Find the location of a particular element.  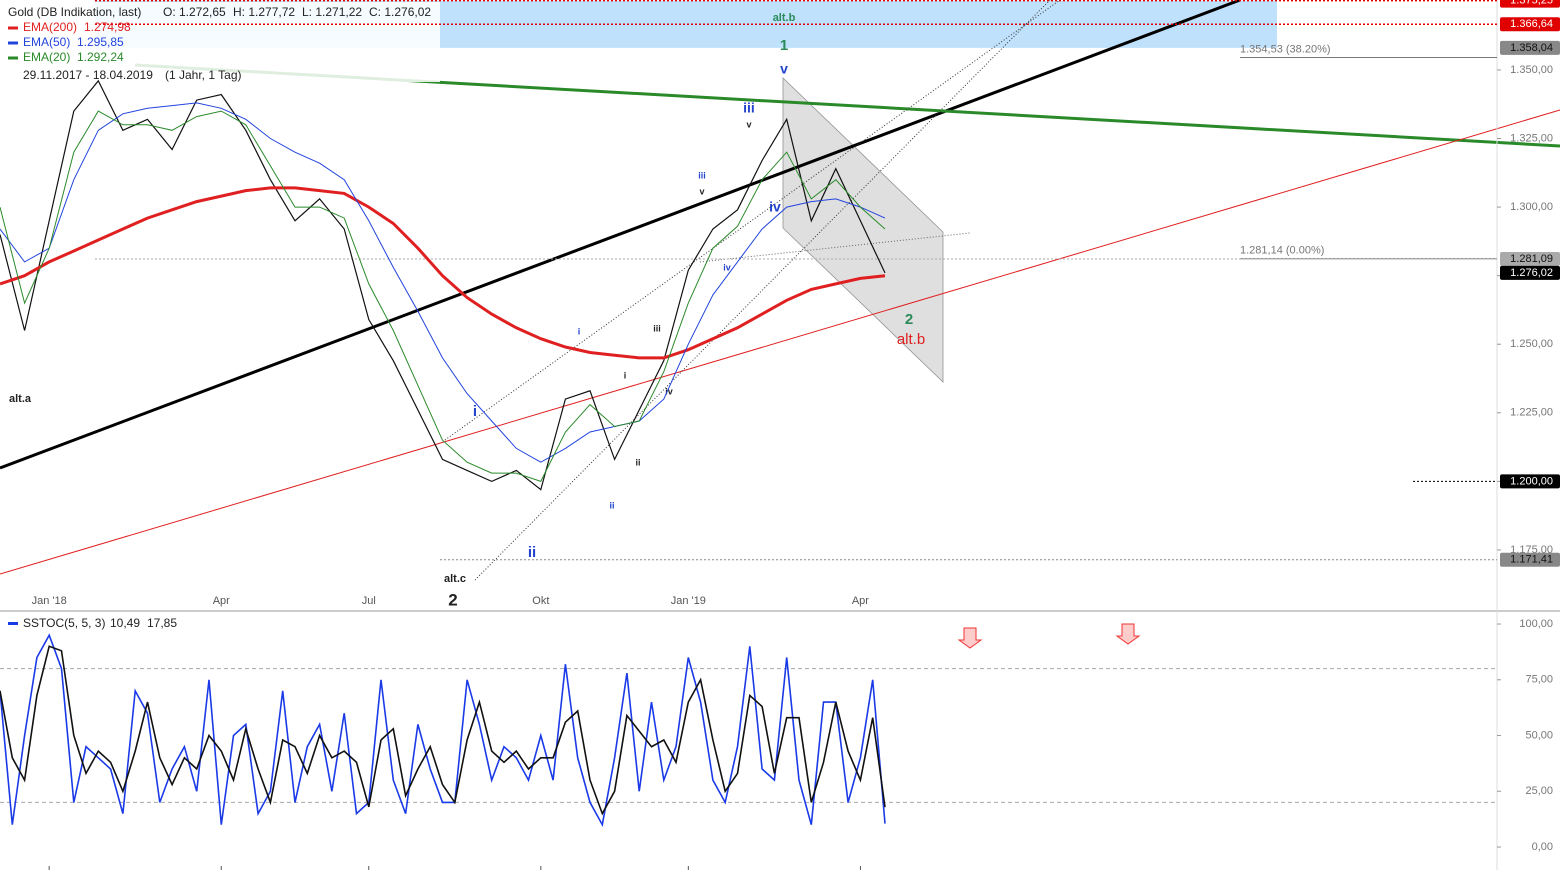

legend-label: EMA(200) is located at coordinates (50, 27).